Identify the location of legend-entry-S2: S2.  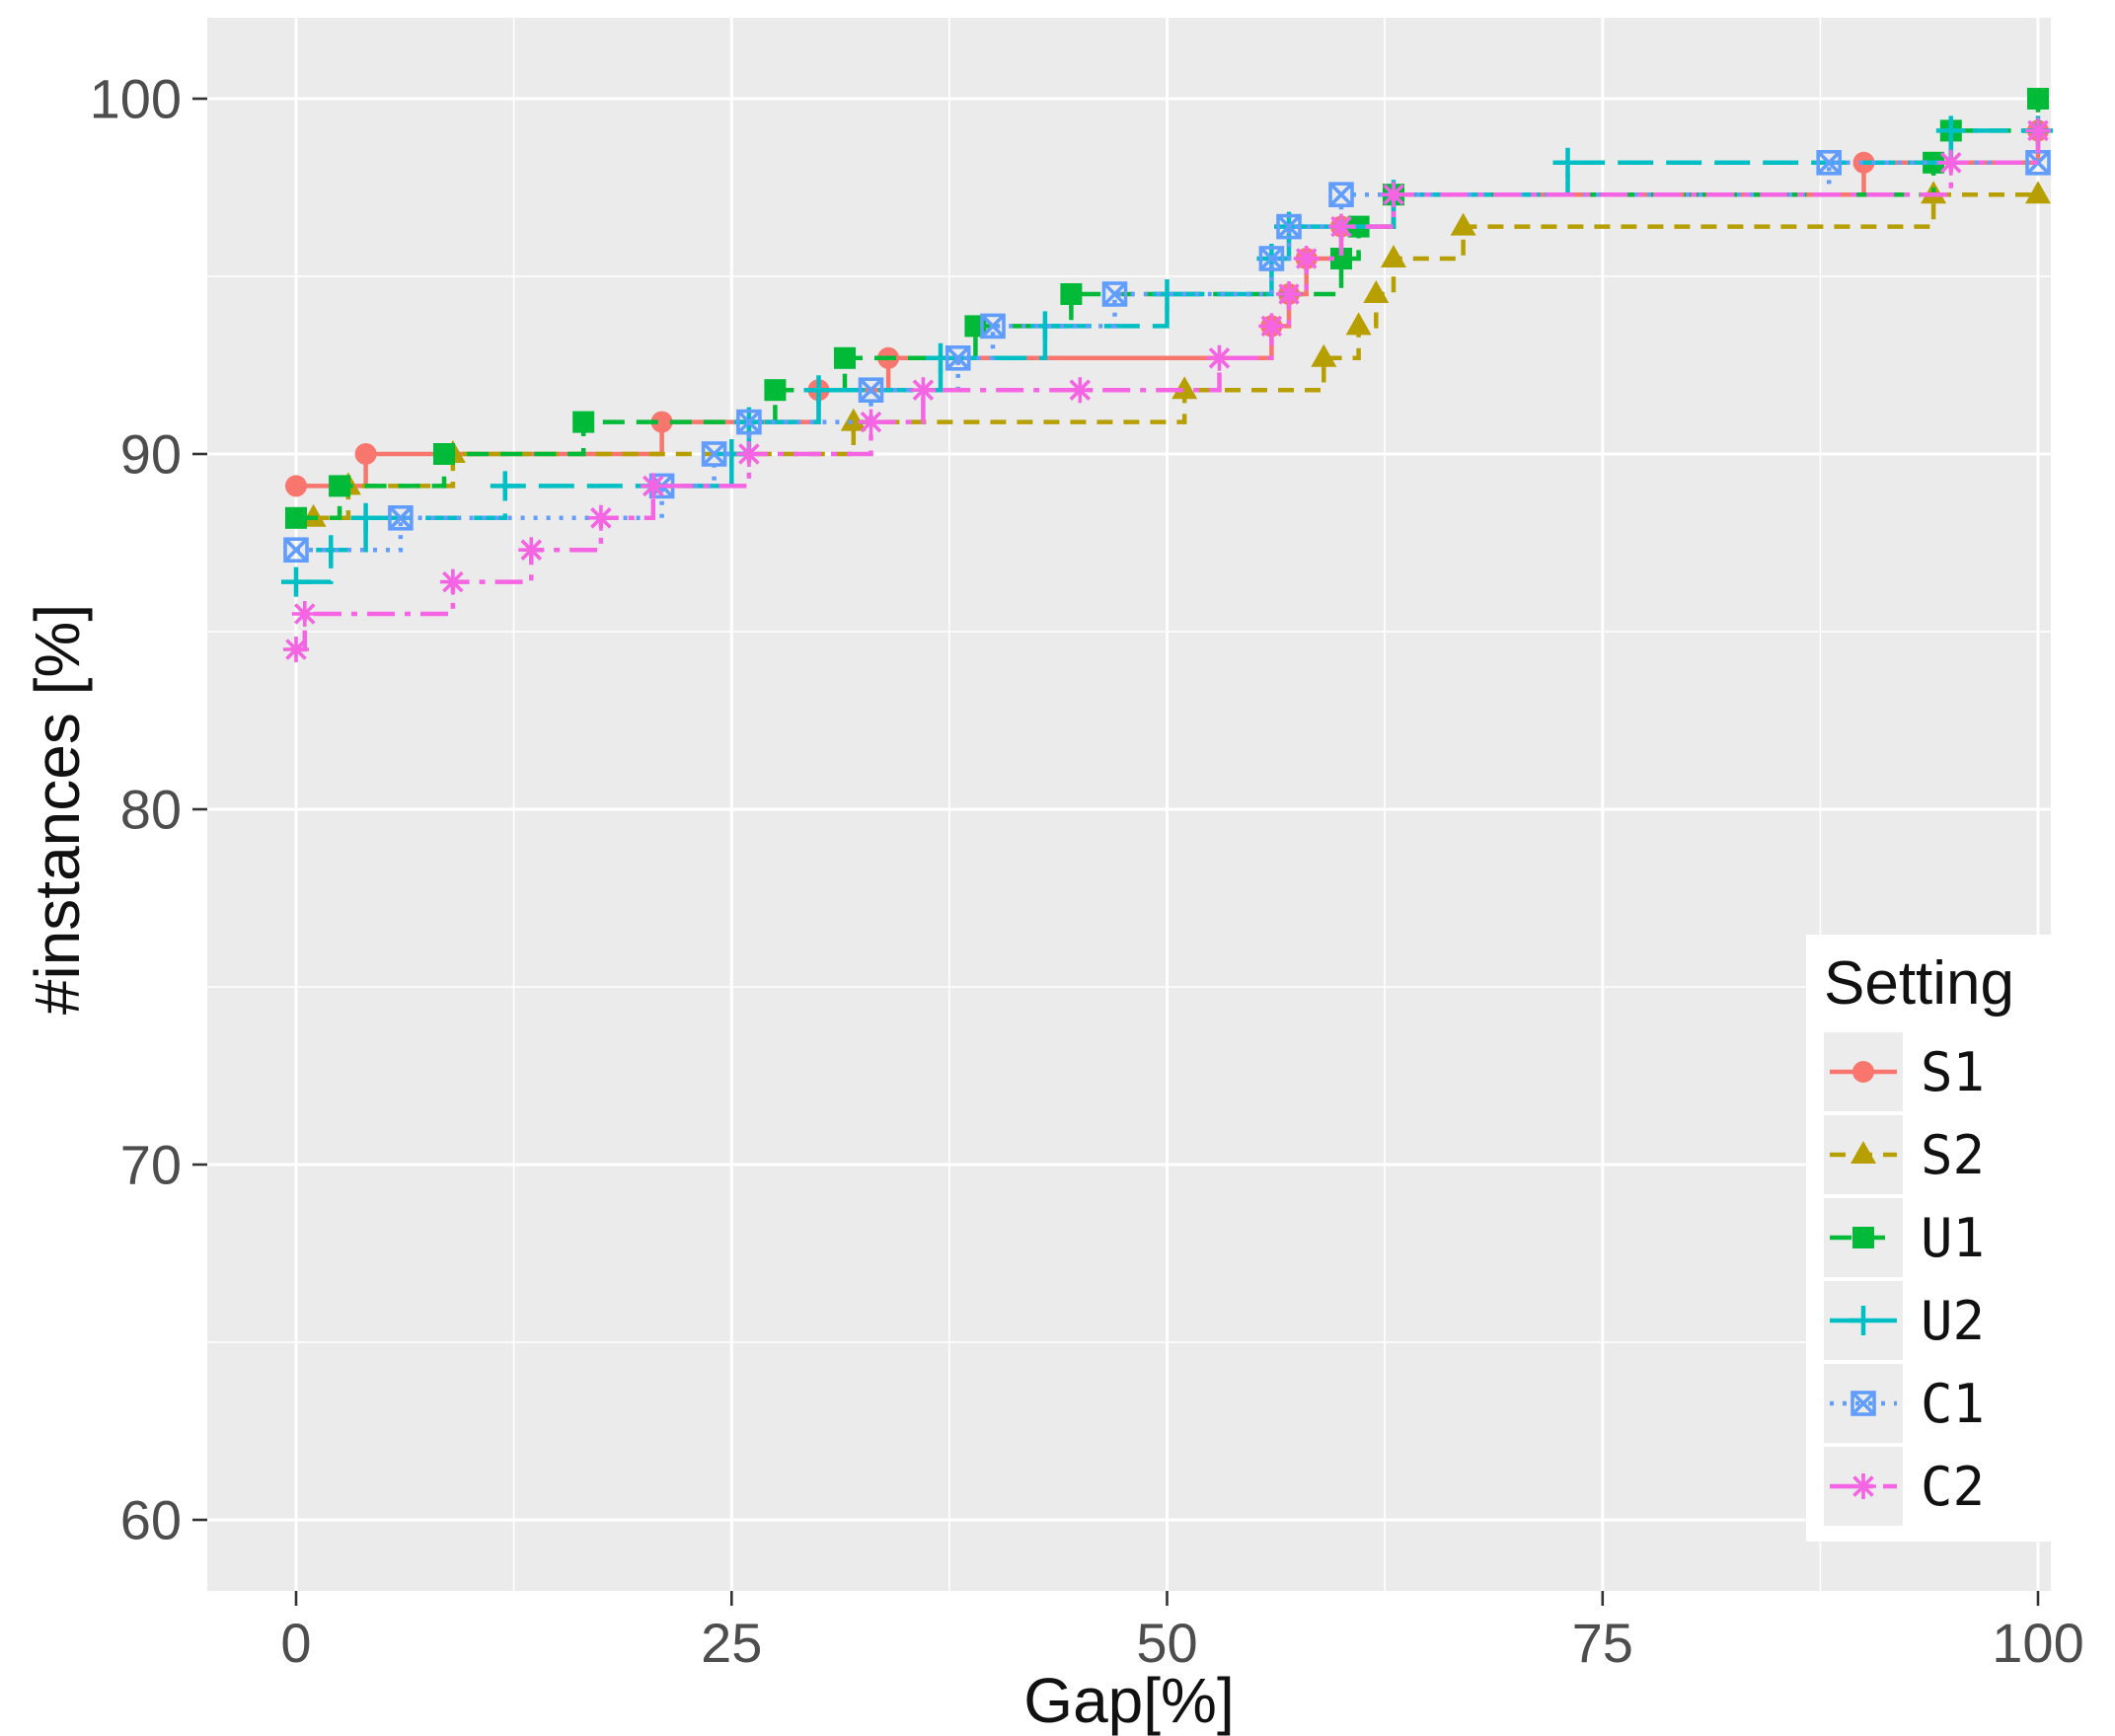
(1938, 1154).